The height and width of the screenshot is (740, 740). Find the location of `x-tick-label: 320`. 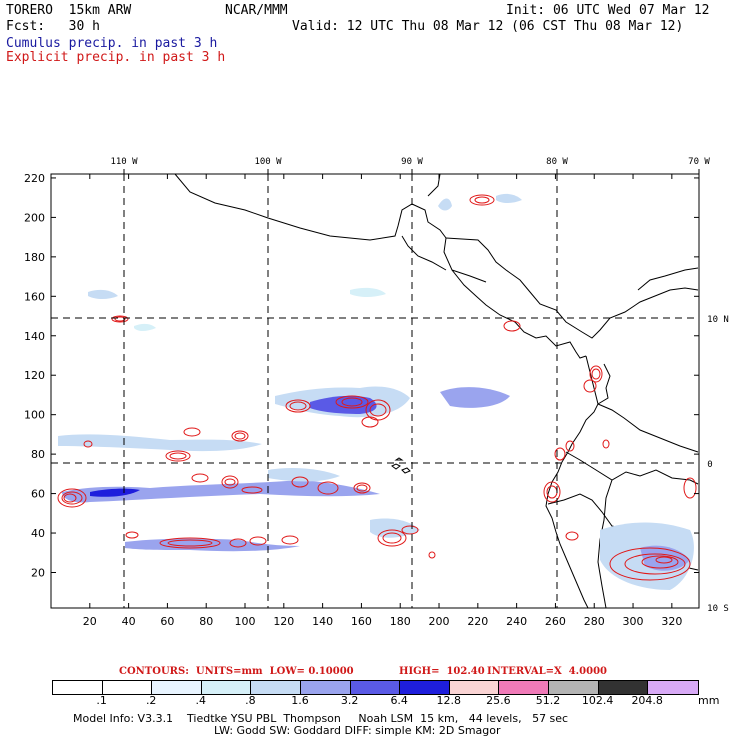

x-tick-label: 320 is located at coordinates (671, 621).